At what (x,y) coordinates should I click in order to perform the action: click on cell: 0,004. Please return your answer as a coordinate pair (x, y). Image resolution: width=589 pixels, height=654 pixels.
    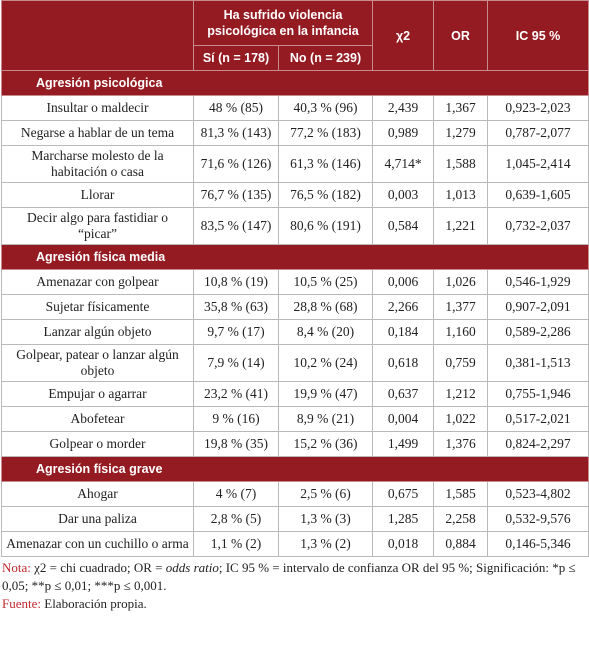
    Looking at the image, I should click on (403, 419).